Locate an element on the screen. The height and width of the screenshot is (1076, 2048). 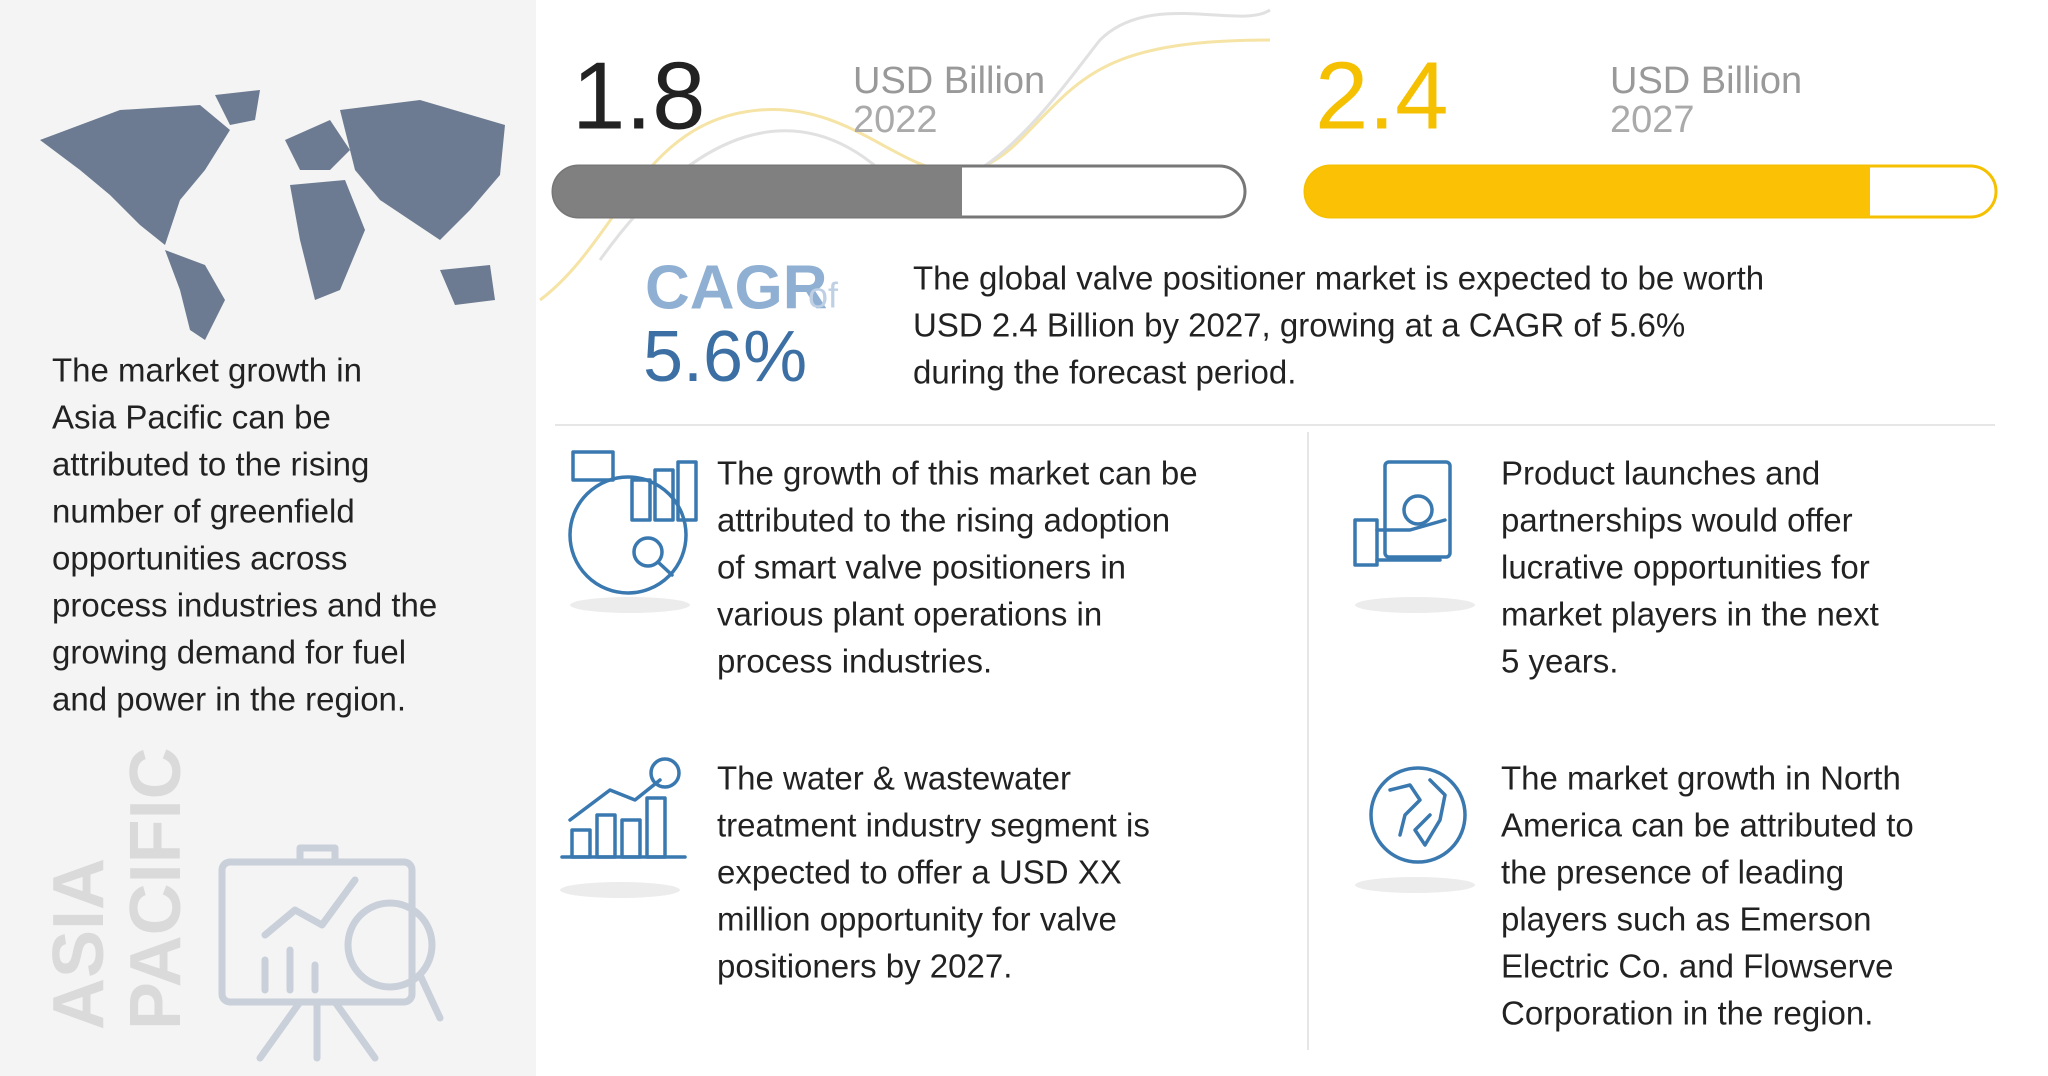
stat-year: 2027 is located at coordinates (1652, 120).